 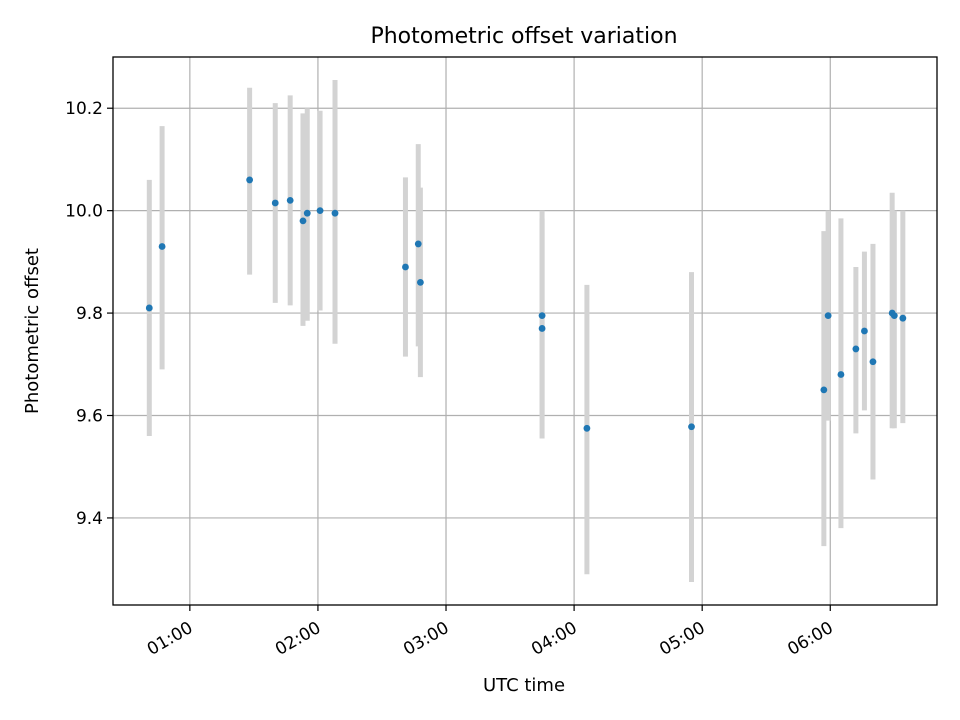 What do you see at coordinates (524, 685) in the screenshot?
I see `x-axis-label: UTC time` at bounding box center [524, 685].